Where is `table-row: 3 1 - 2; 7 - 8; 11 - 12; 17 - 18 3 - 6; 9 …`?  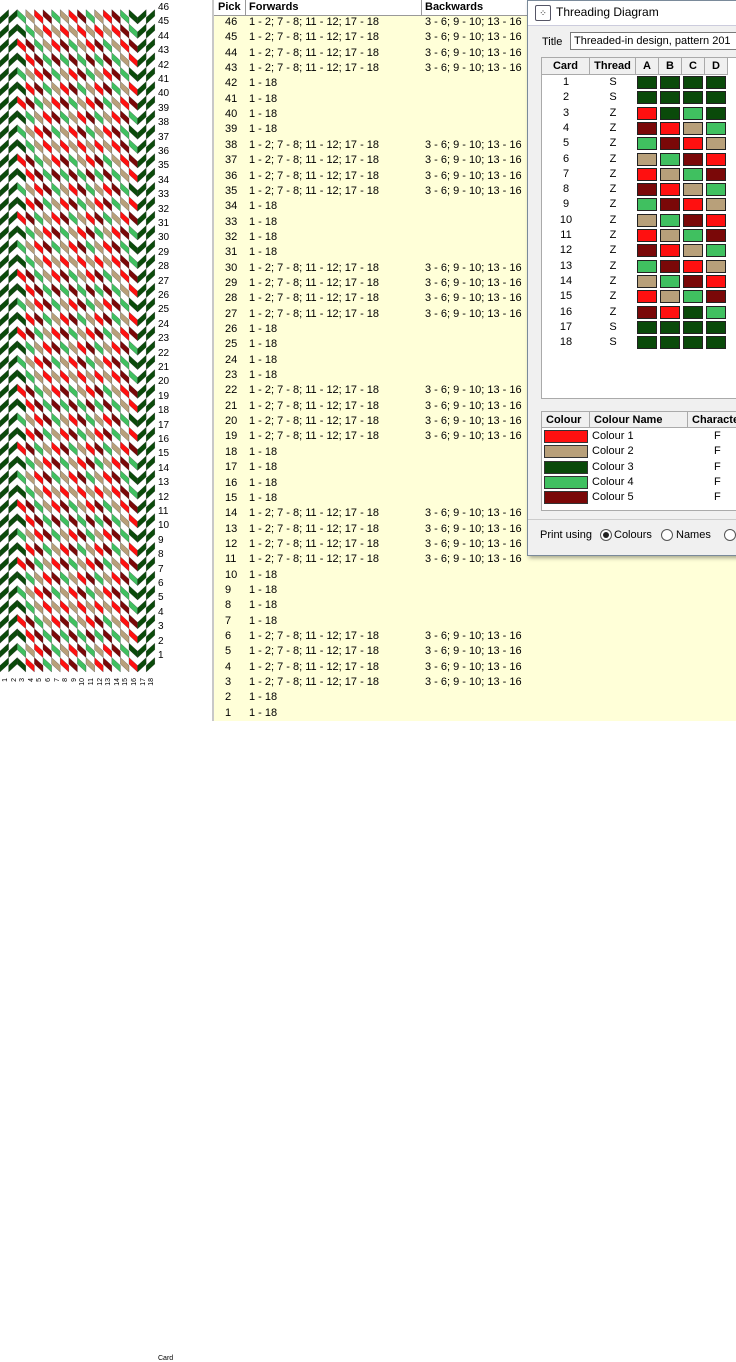 table-row: 3 1 - 2; 7 - 8; 11 - 12; 17 - 18 3 - 6; 9 … is located at coordinates (475, 682).